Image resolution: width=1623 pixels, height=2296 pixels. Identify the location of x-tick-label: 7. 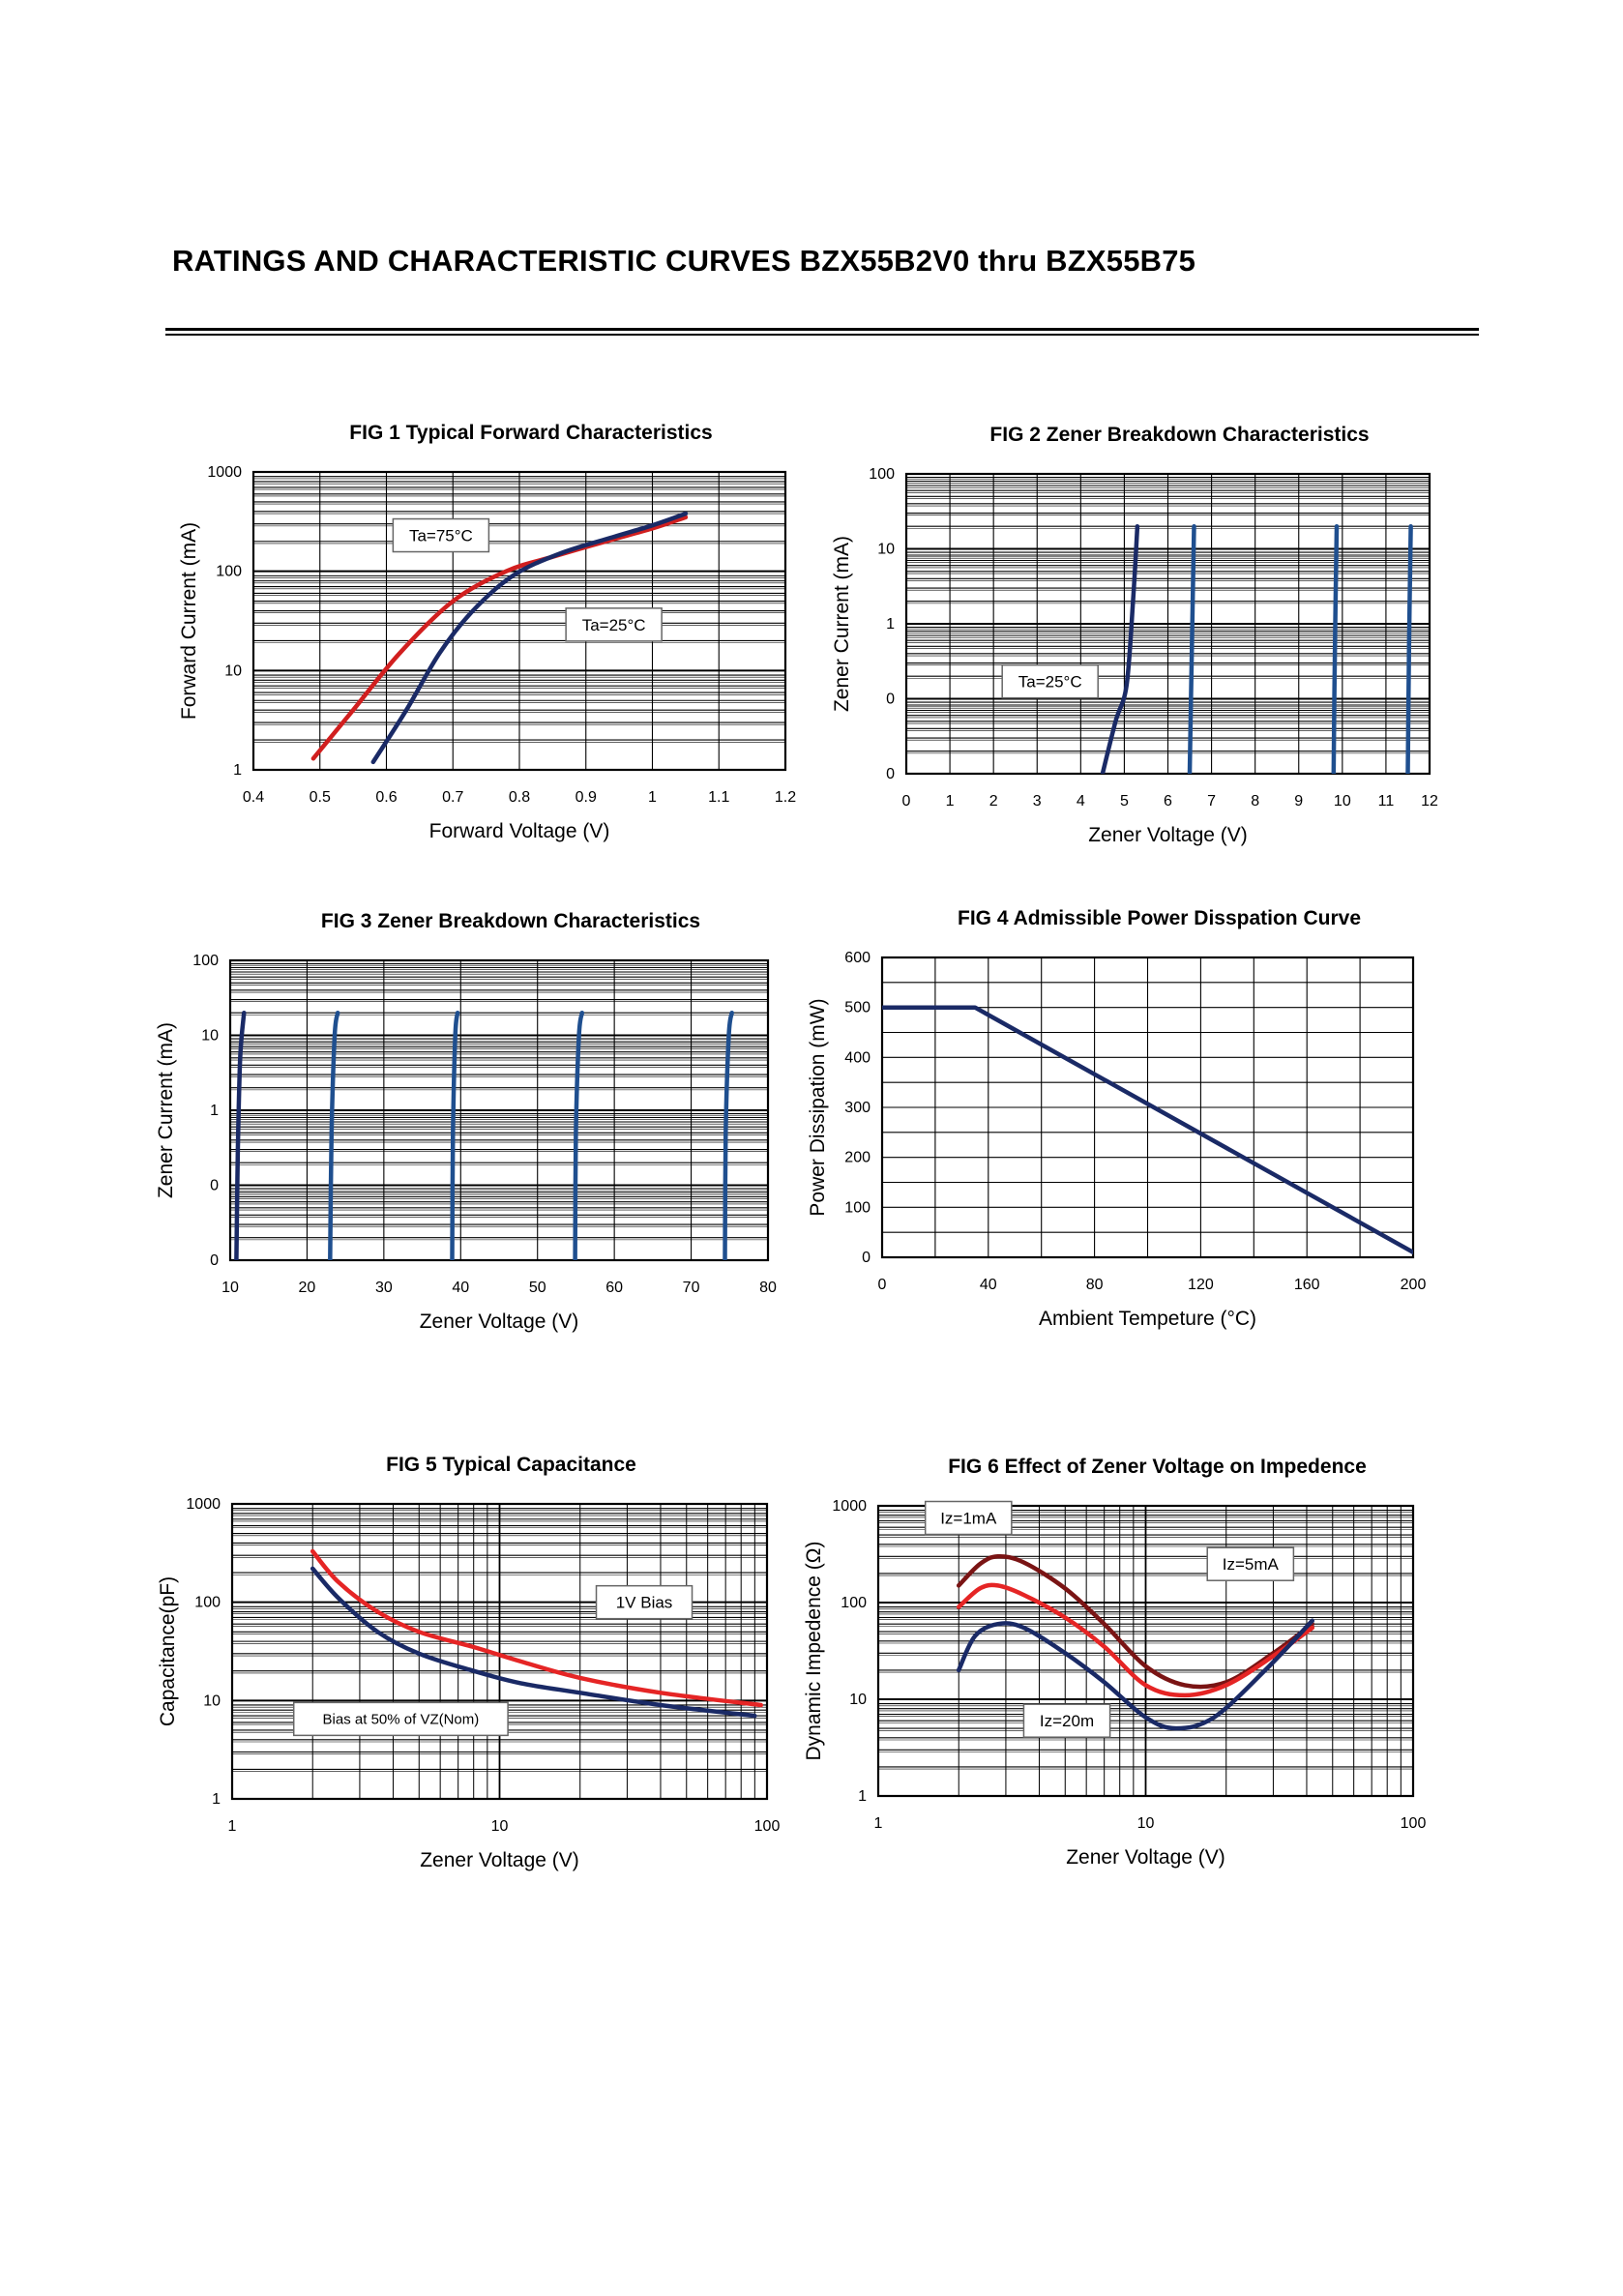
(1211, 801).